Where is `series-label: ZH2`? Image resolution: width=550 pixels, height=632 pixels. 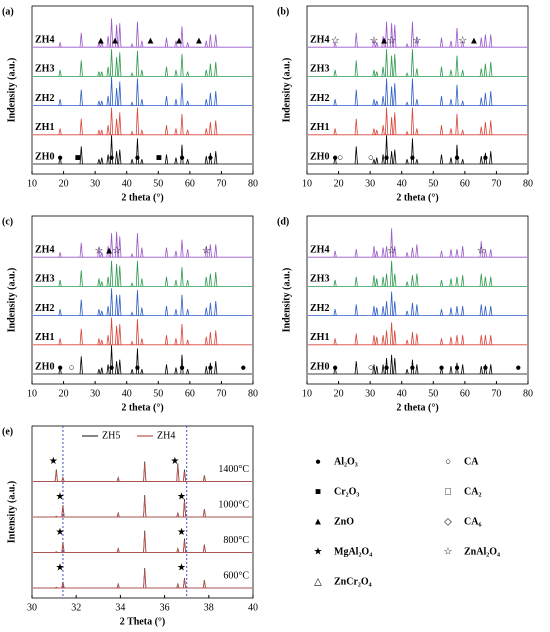 series-label: ZH2 is located at coordinates (319, 308).